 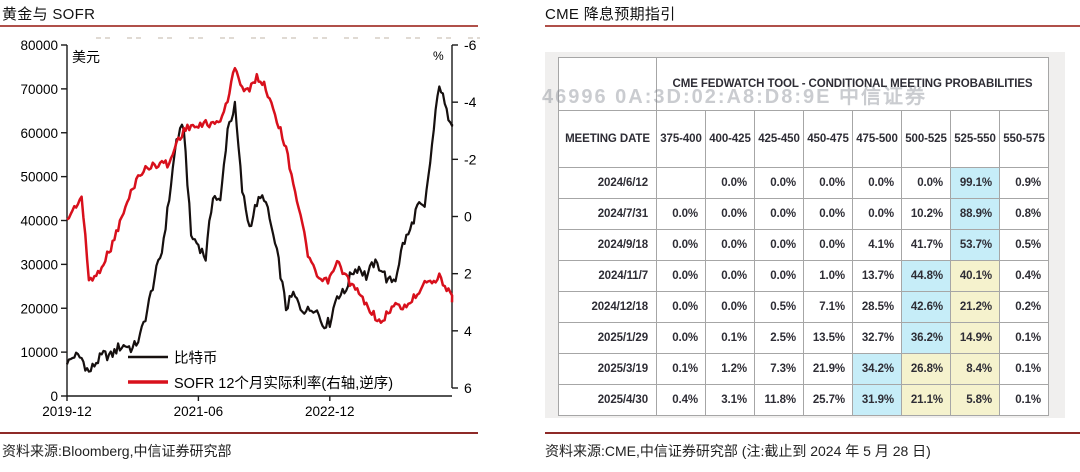 I want to click on prob-cell: 10.2%, so click(x=926, y=214).